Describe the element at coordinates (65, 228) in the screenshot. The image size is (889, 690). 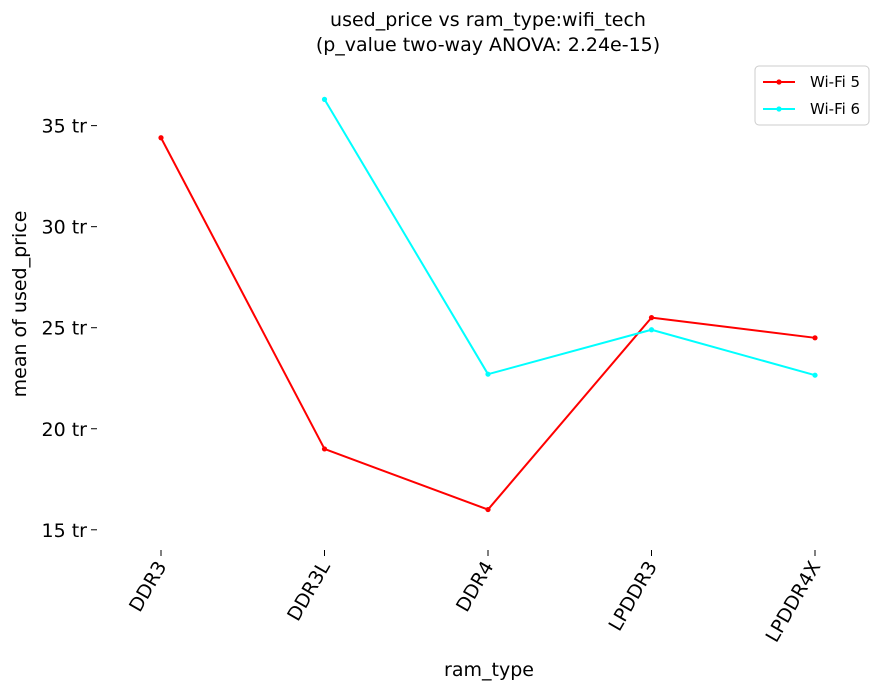
I see `y-tick-label: 30 tr` at that location.